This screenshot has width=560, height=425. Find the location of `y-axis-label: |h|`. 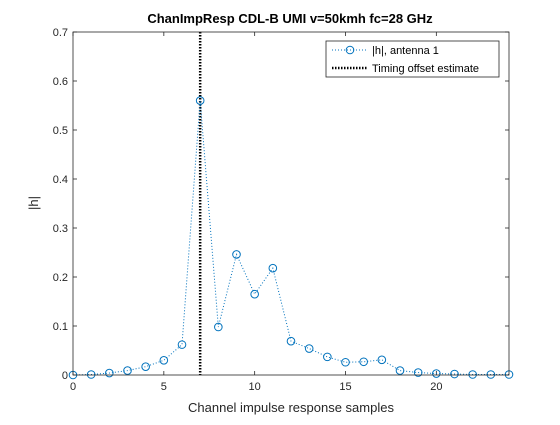

y-axis-label: |h| is located at coordinates (33, 203).